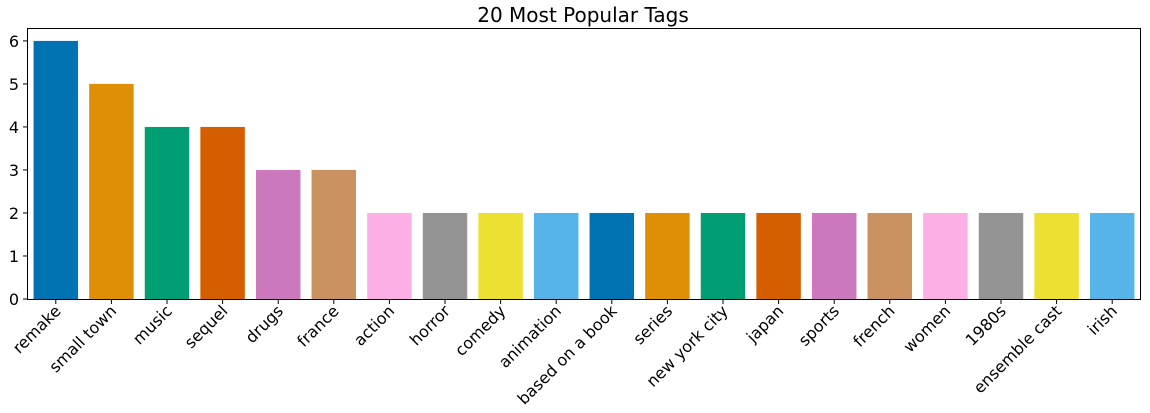 The width and height of the screenshot is (1150, 413). I want to click on bar-based-on-a-book, so click(612, 255).